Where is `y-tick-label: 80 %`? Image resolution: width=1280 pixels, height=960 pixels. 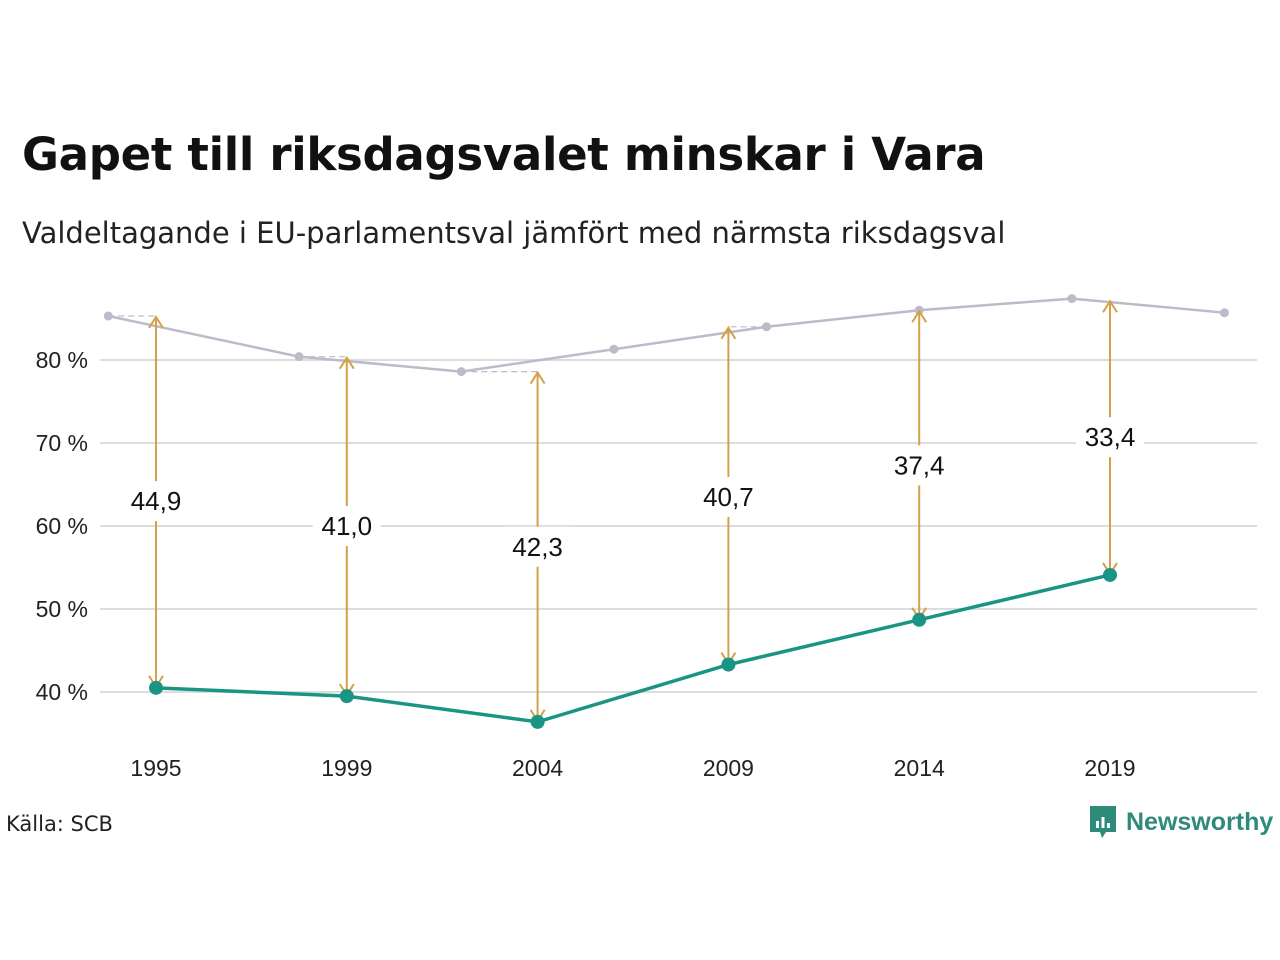
y-tick-label: 80 % is located at coordinates (62, 360).